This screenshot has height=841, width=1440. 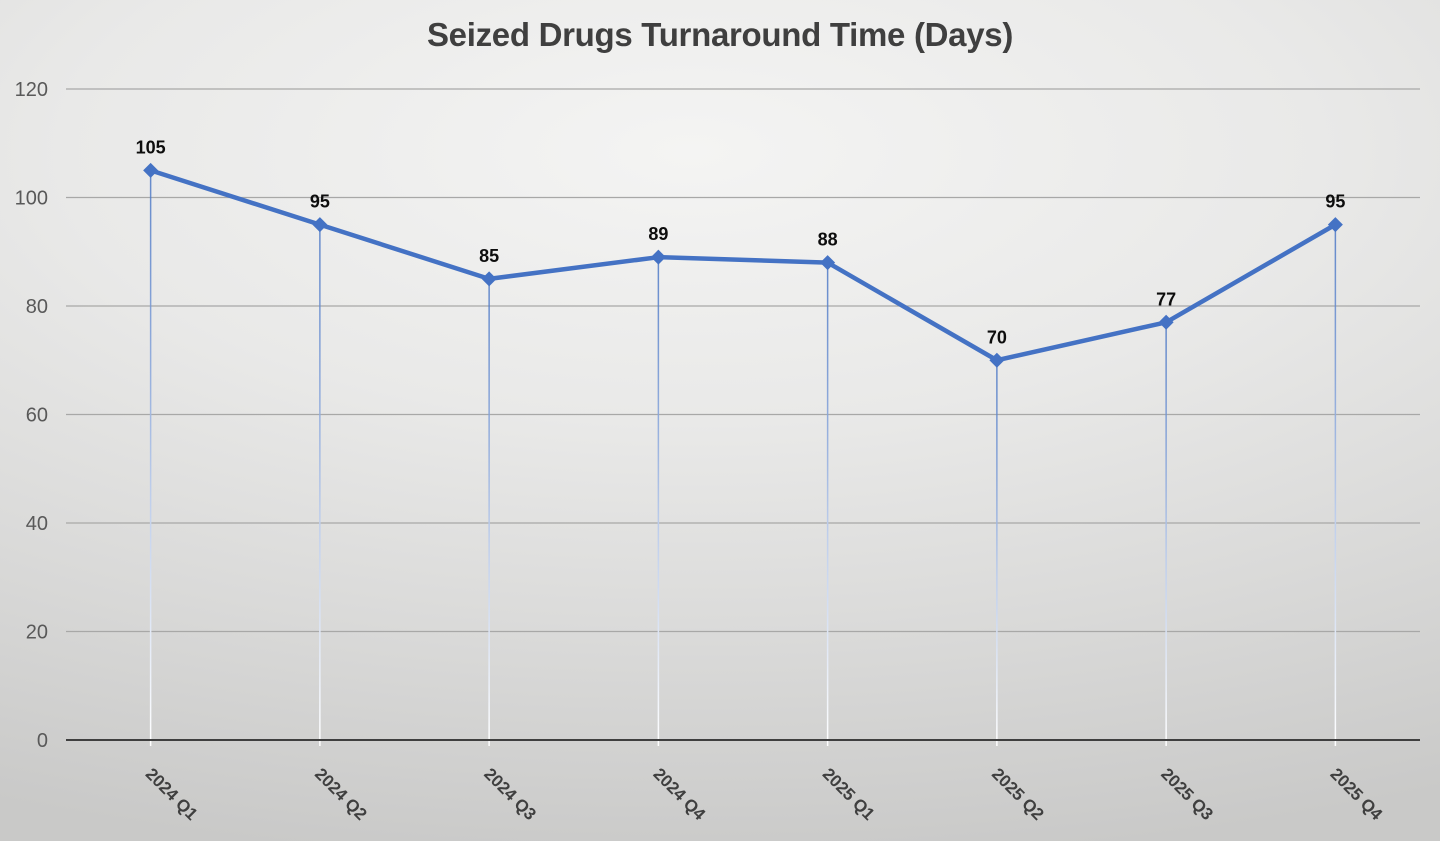 I want to click on data-label: 88, so click(x=828, y=240).